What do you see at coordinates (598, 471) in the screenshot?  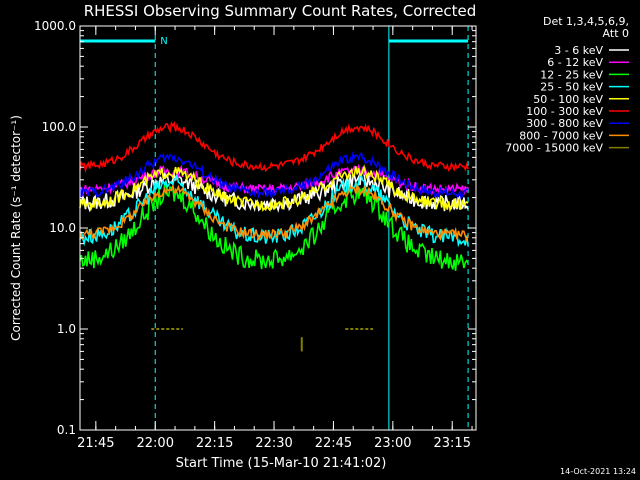 I see `generation-timestamp: 14-Oct-2021 13:24` at bounding box center [598, 471].